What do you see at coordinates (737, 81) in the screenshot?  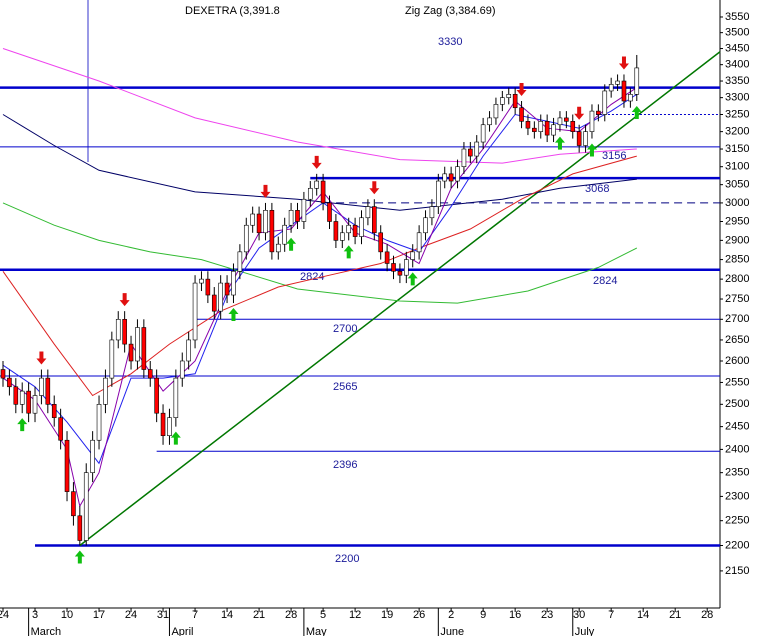 I see `y-tick-label: 3350` at bounding box center [737, 81].